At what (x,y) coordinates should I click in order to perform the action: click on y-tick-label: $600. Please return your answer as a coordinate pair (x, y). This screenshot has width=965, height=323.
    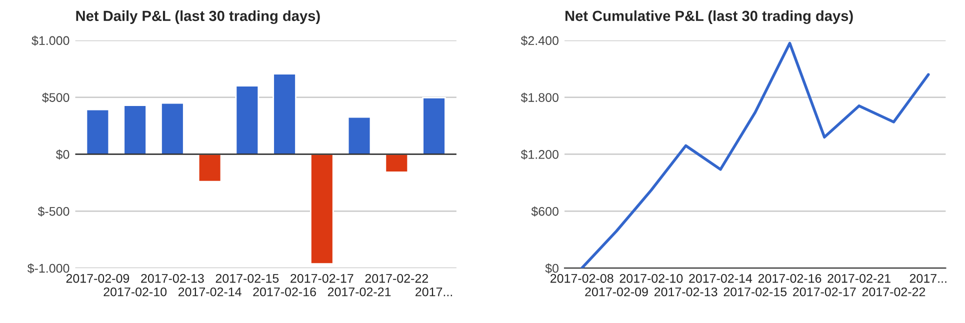
    Looking at the image, I should click on (544, 211).